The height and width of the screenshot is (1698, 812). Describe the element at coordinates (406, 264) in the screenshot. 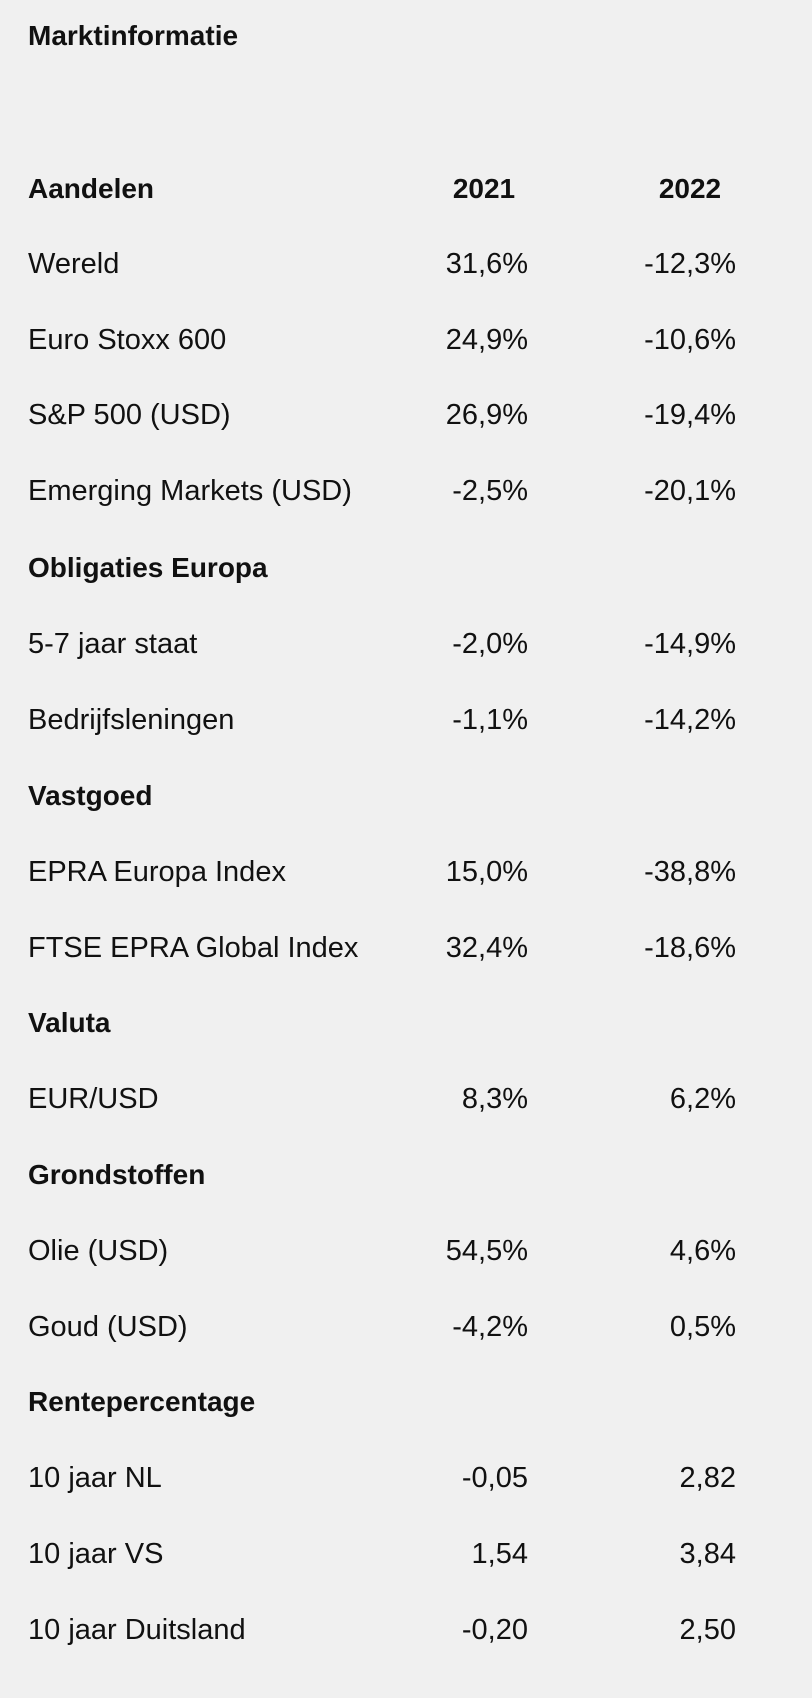

I see `table-row: Wereld 31,6% -12,3%` at that location.